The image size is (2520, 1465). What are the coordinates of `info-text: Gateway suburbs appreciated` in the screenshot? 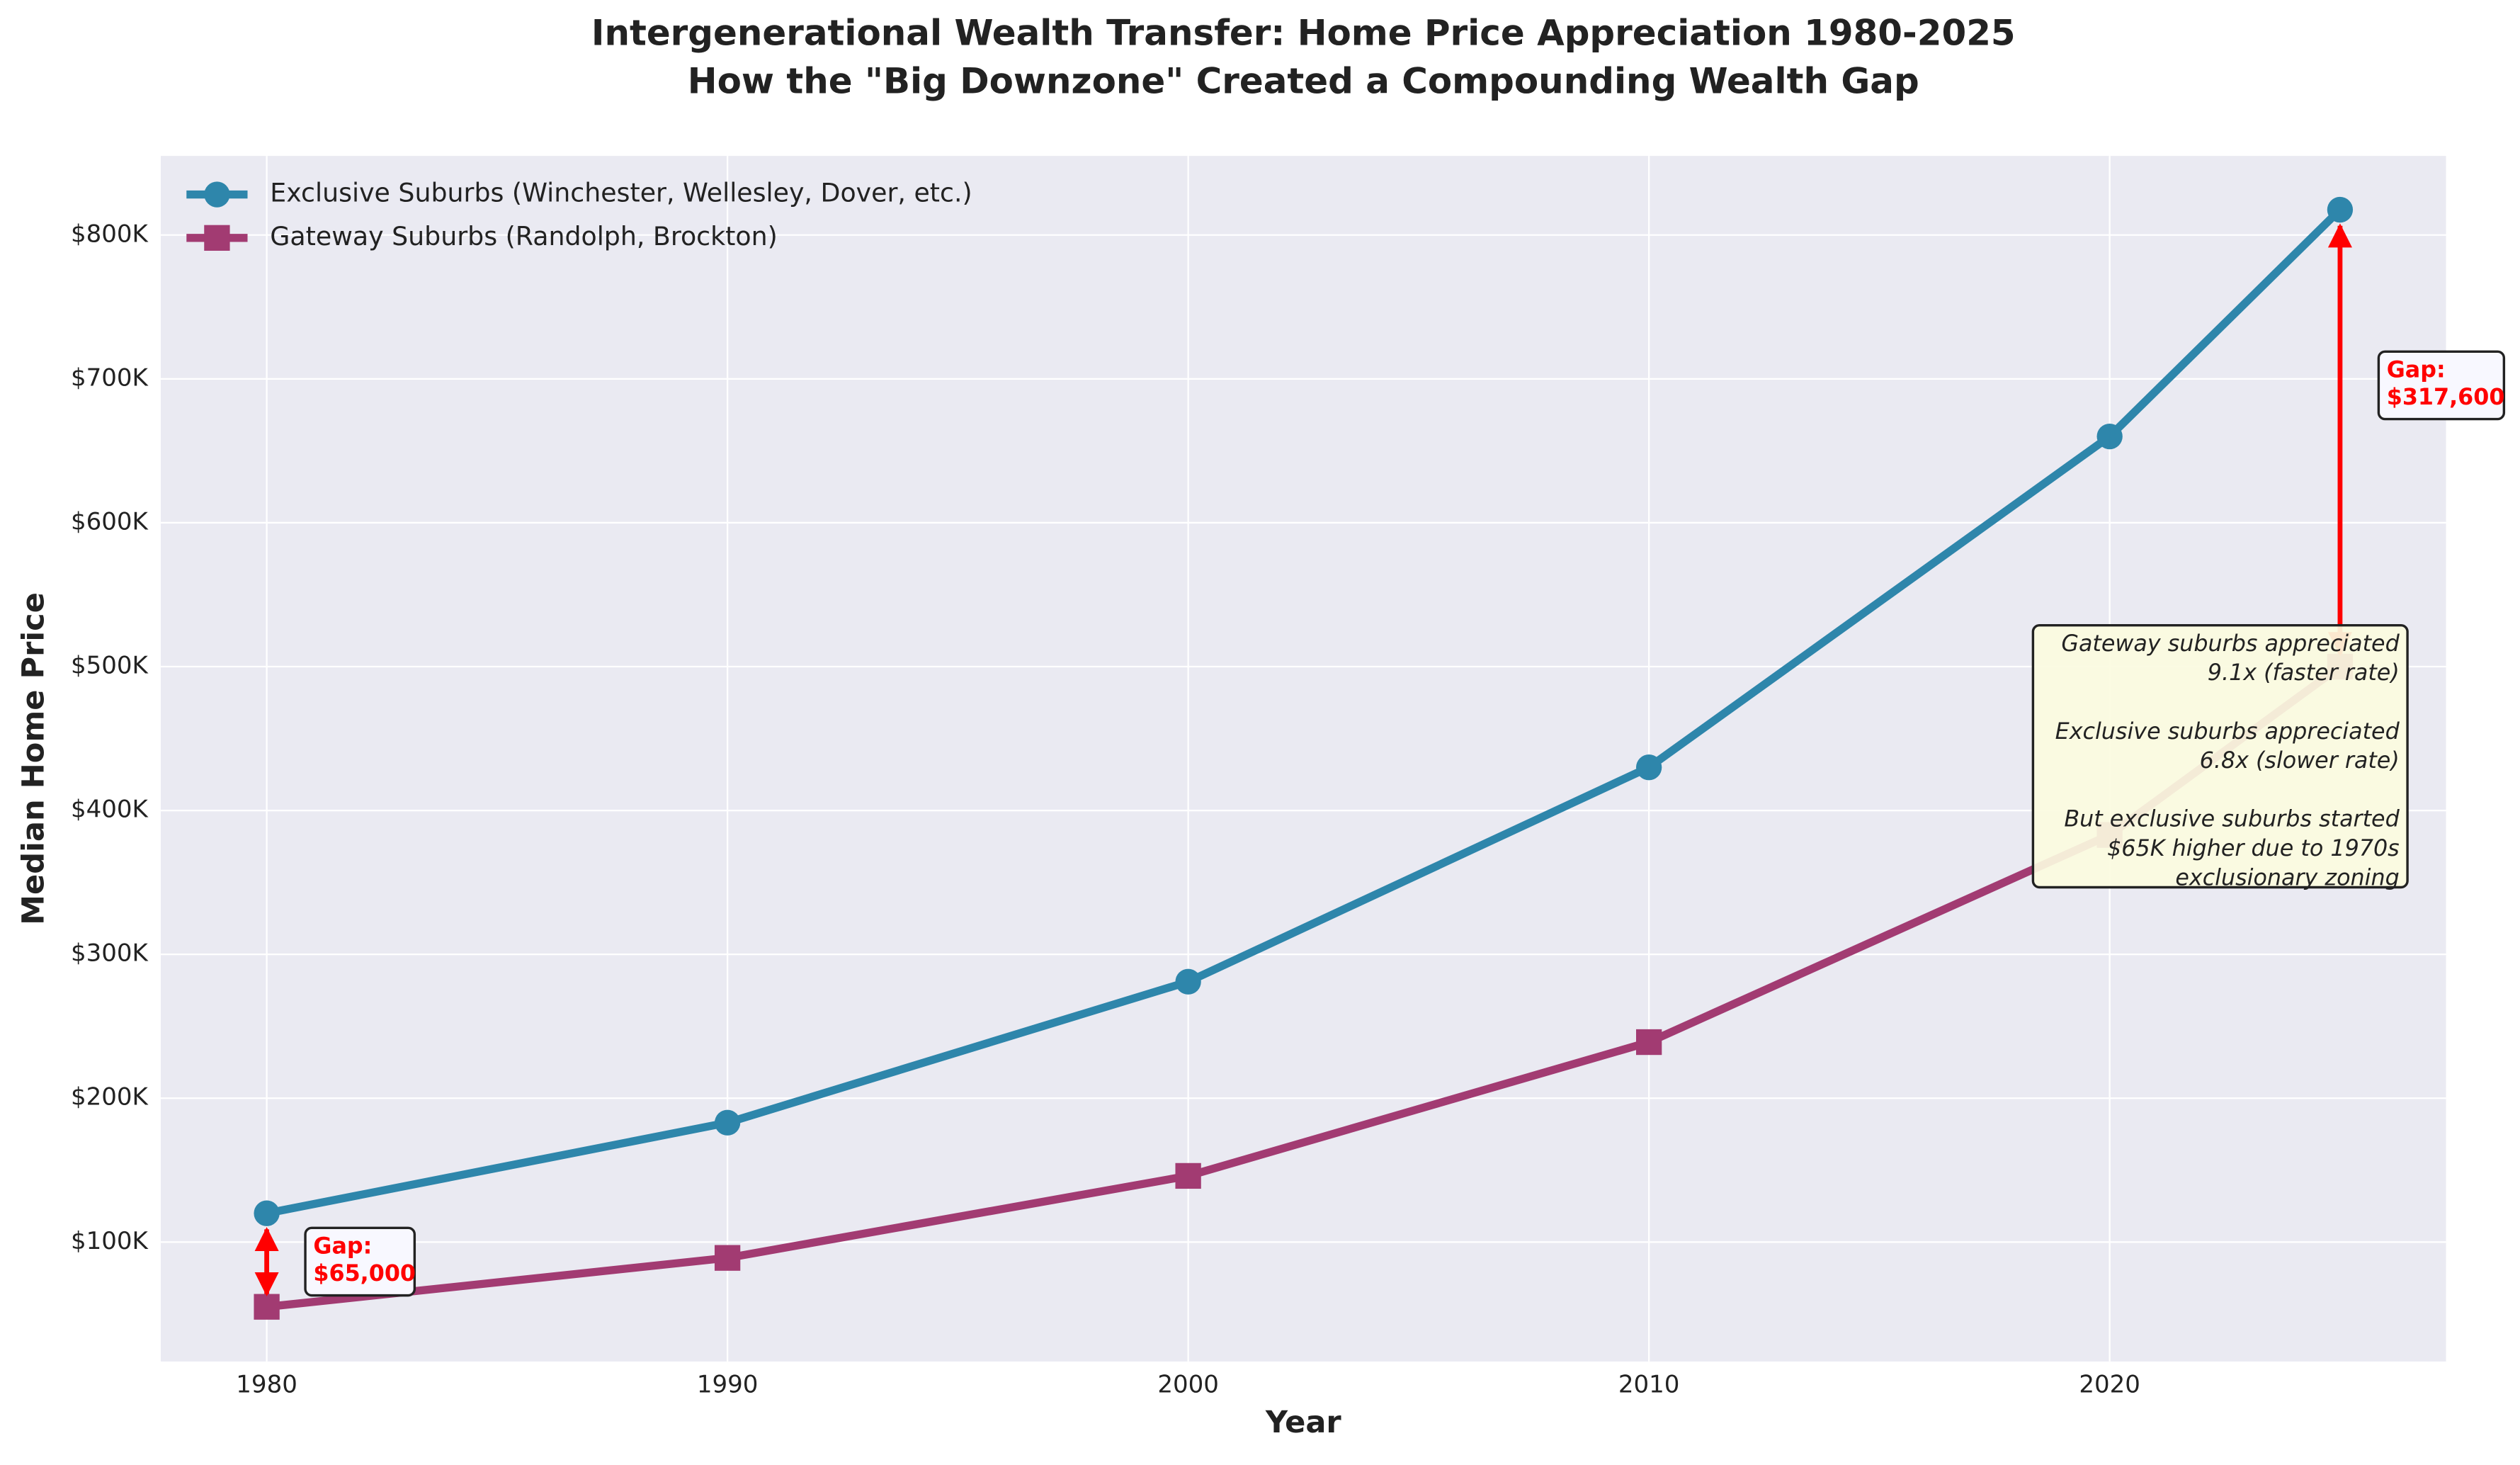 It's located at (2231, 644).